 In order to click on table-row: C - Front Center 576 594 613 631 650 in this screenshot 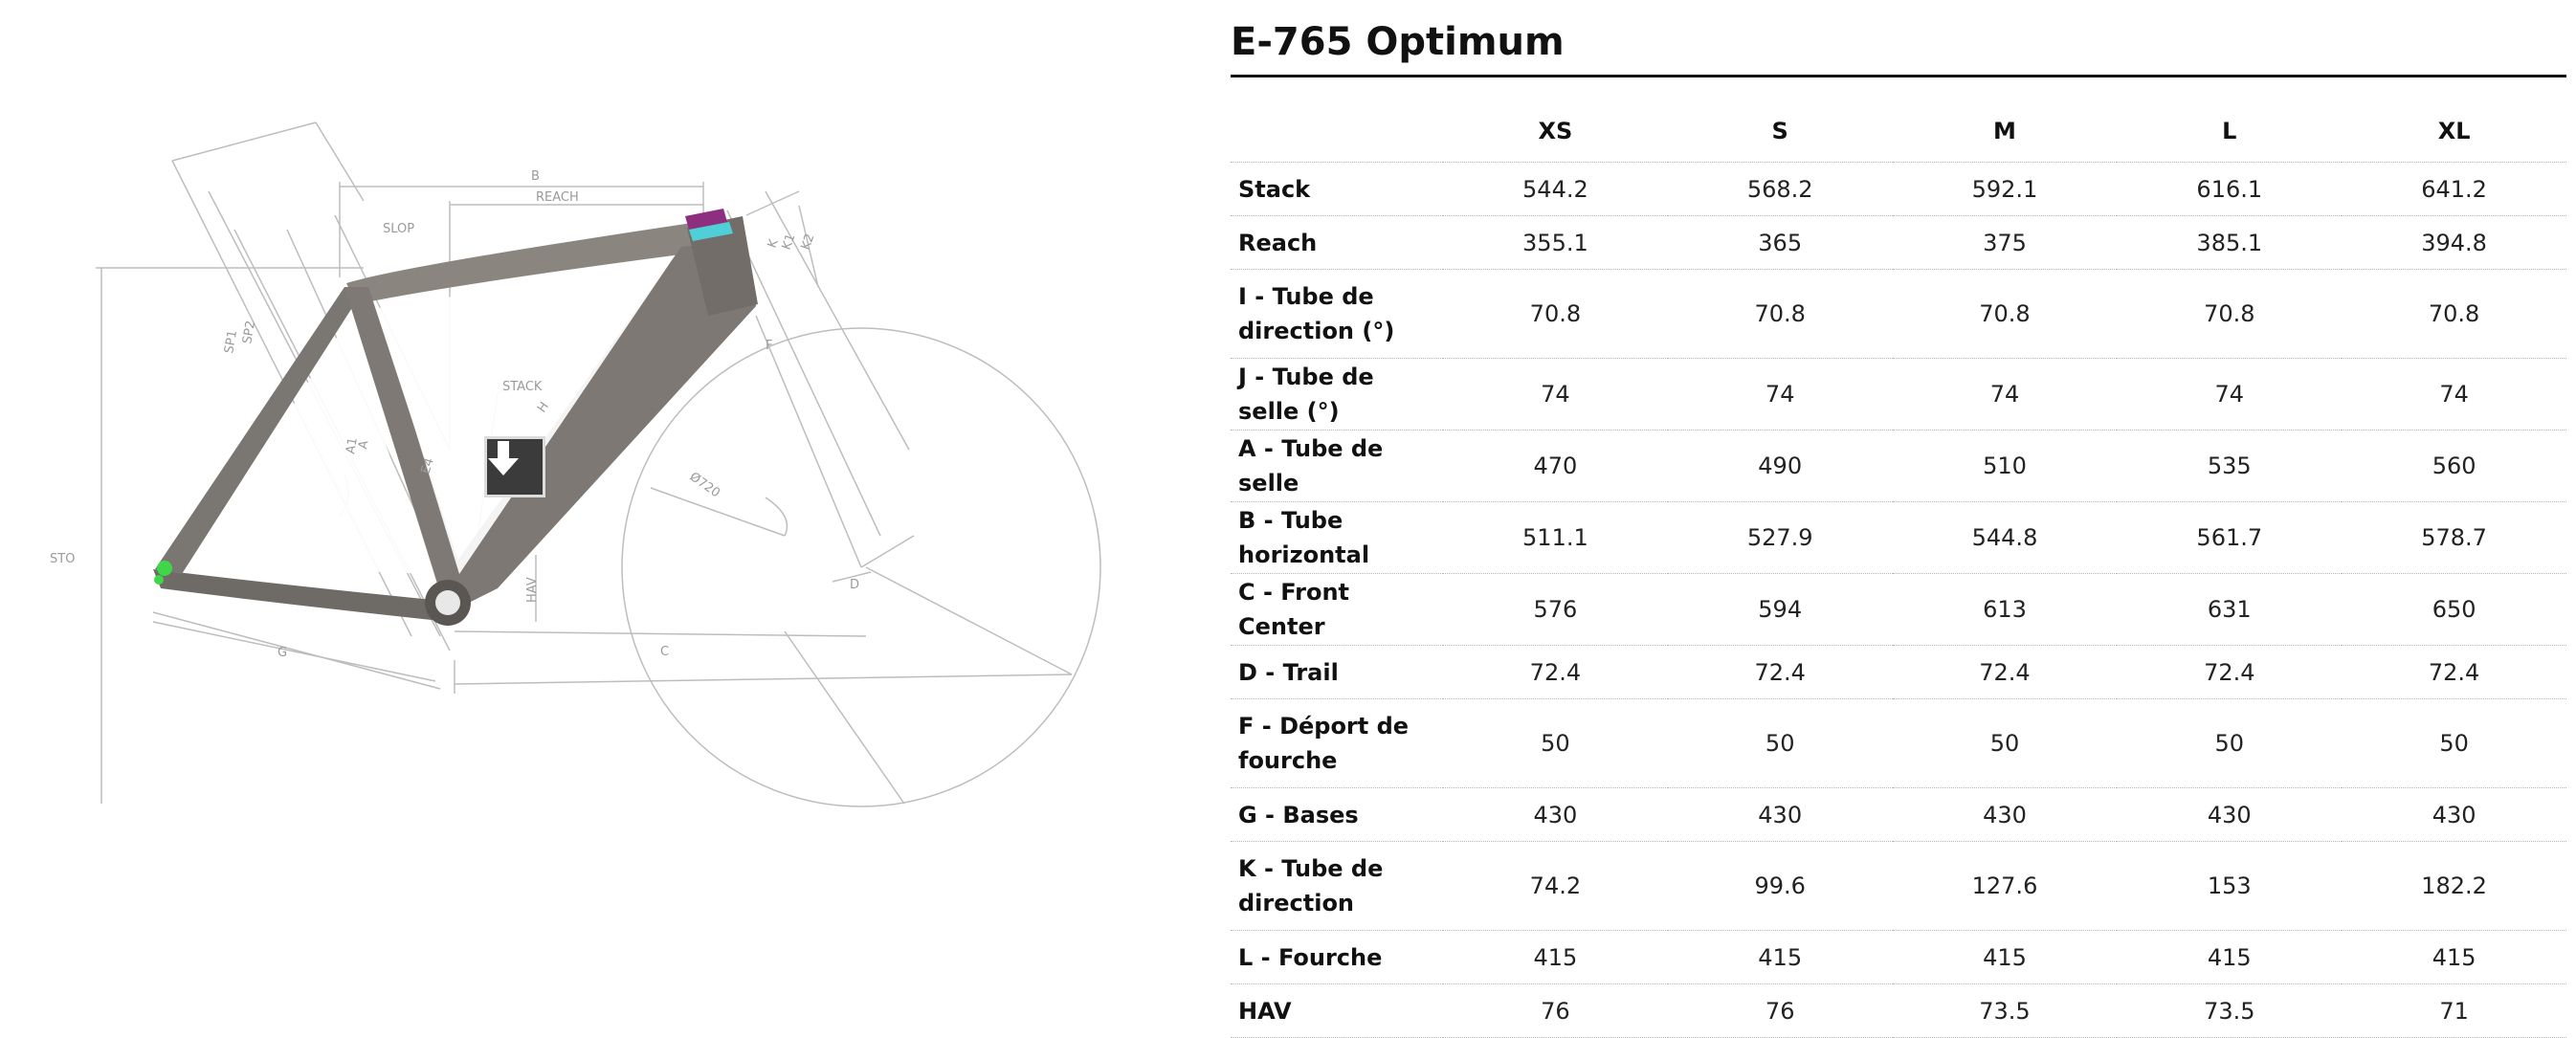, I will do `click(1898, 609)`.